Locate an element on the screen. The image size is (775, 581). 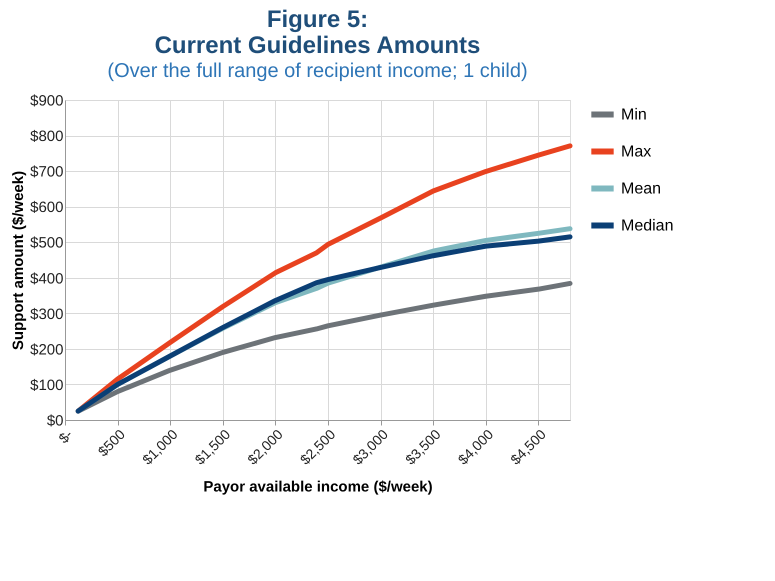
legend-label: Median is located at coordinates (647, 226).